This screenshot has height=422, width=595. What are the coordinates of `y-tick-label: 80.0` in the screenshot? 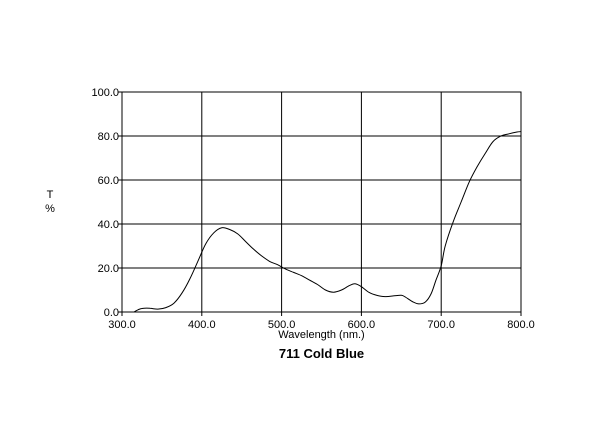 It's located at (108, 137).